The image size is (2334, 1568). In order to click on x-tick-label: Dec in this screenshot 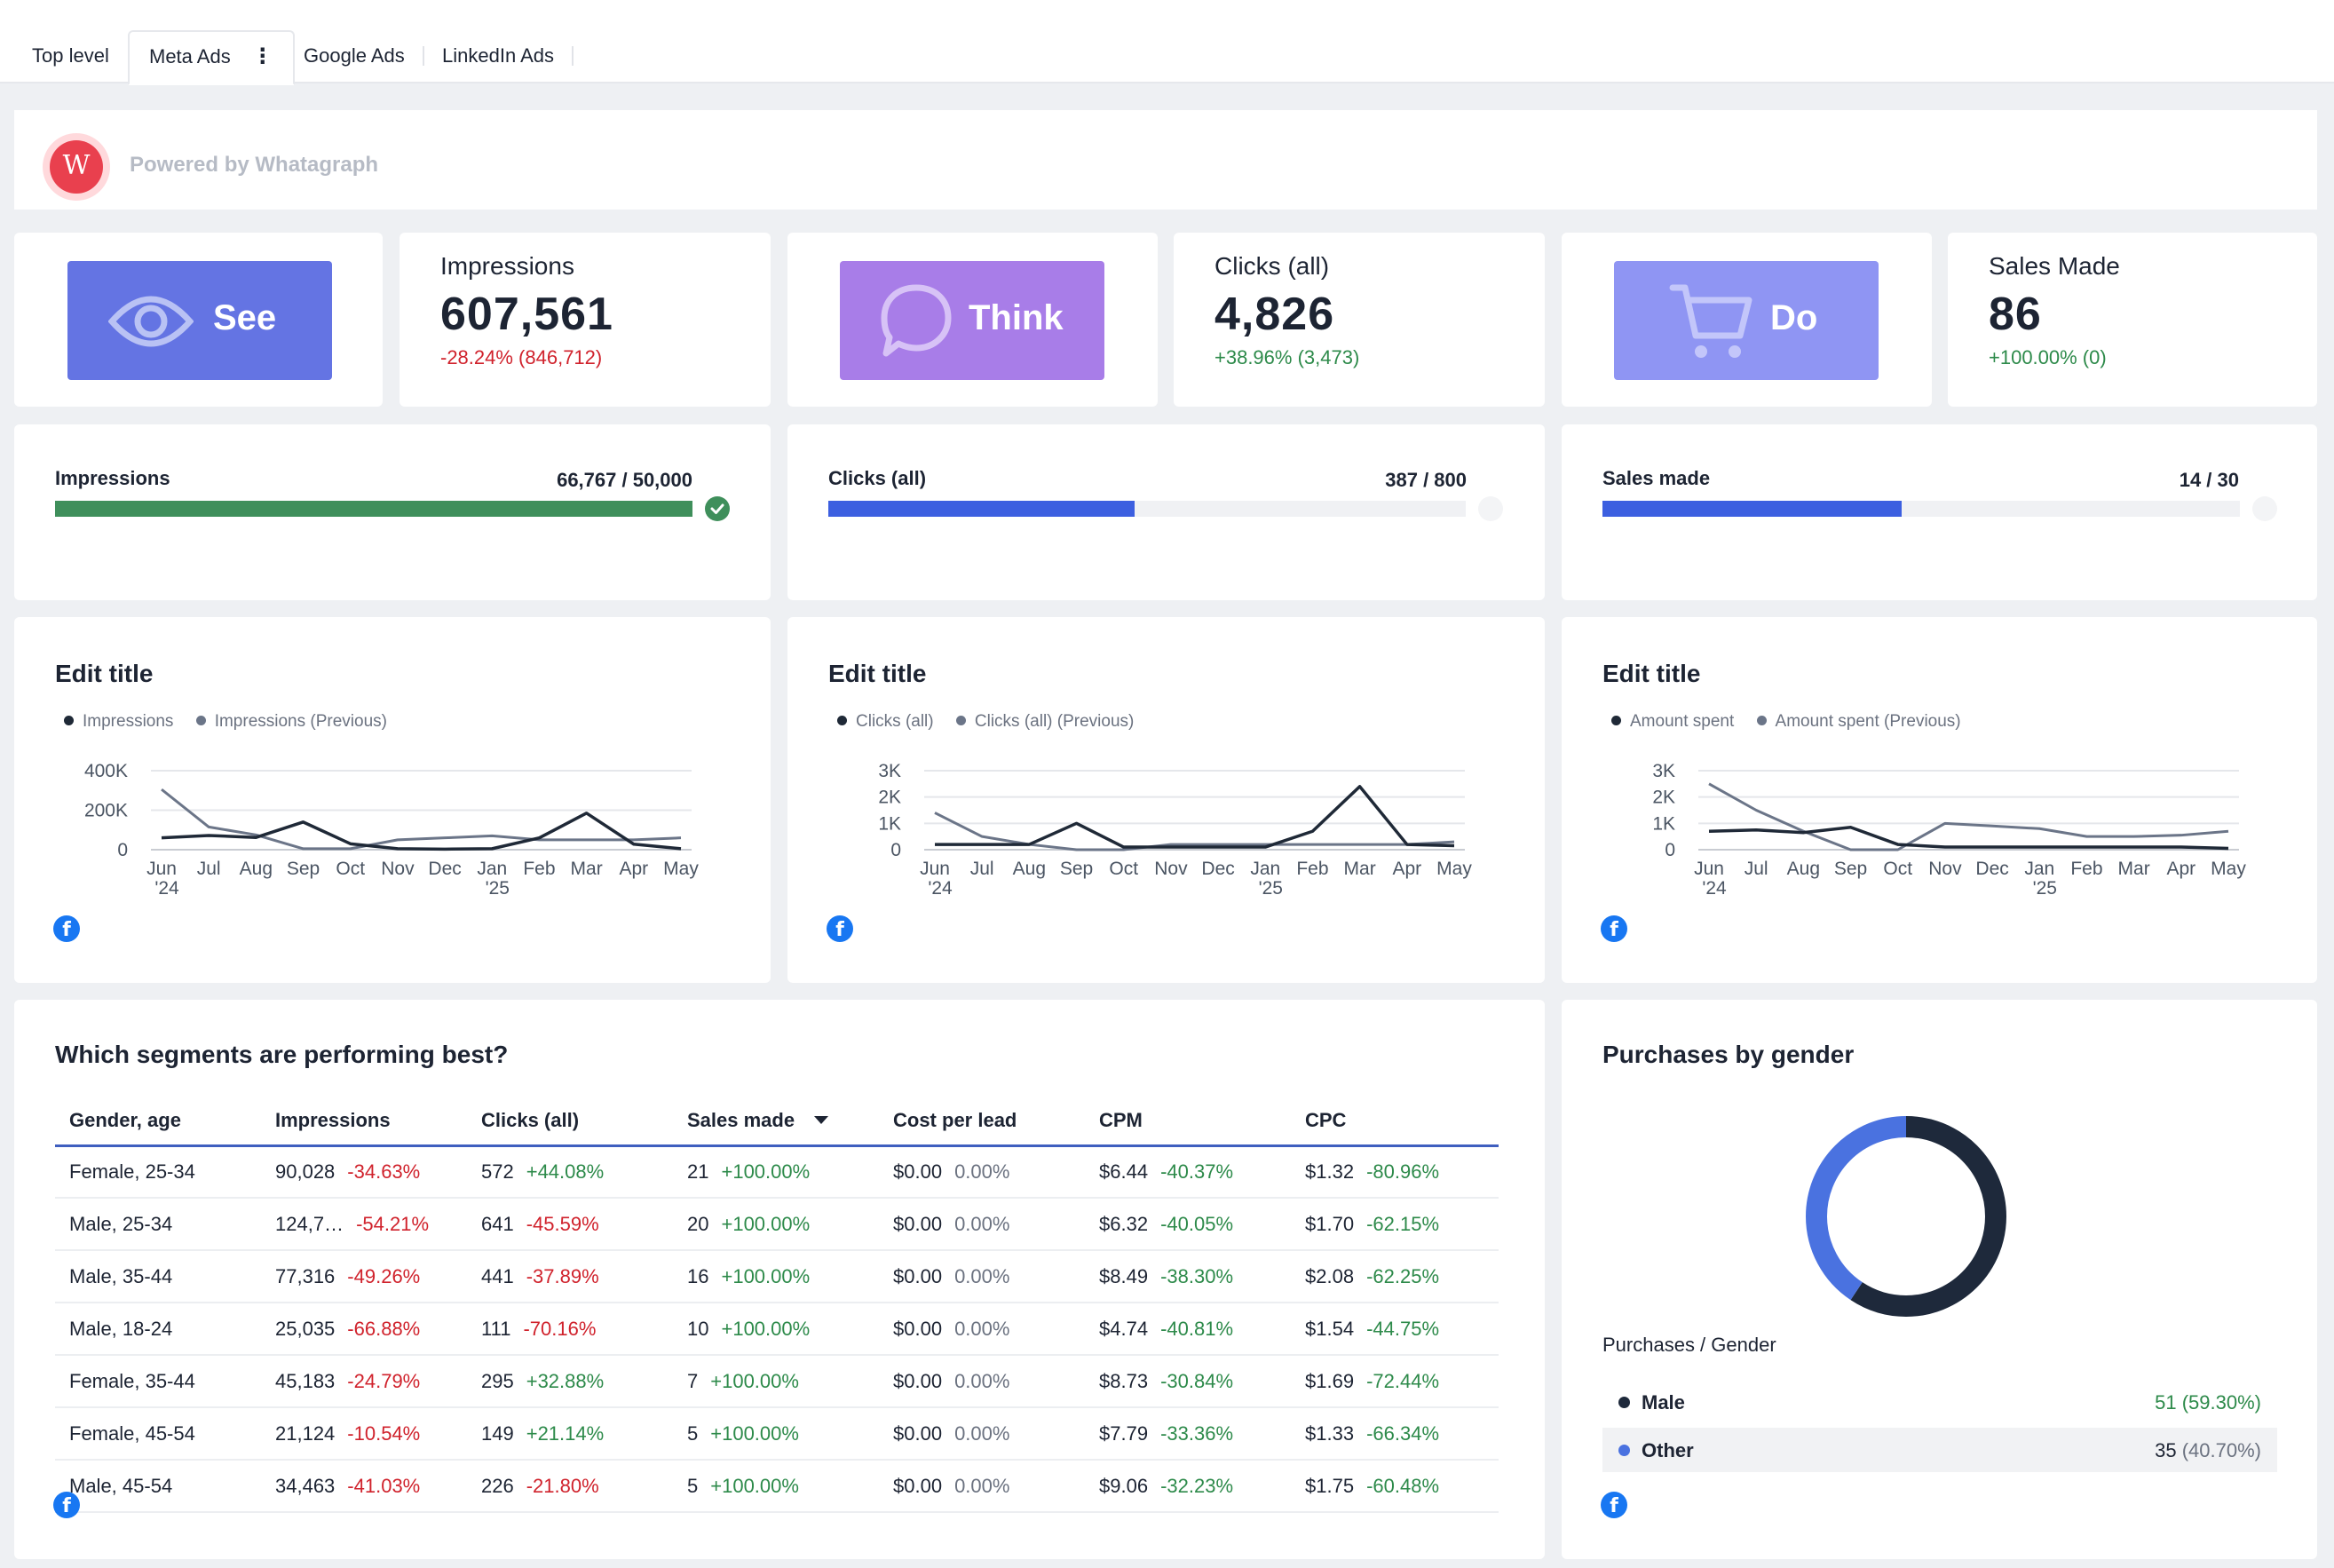, I will do `click(1217, 869)`.